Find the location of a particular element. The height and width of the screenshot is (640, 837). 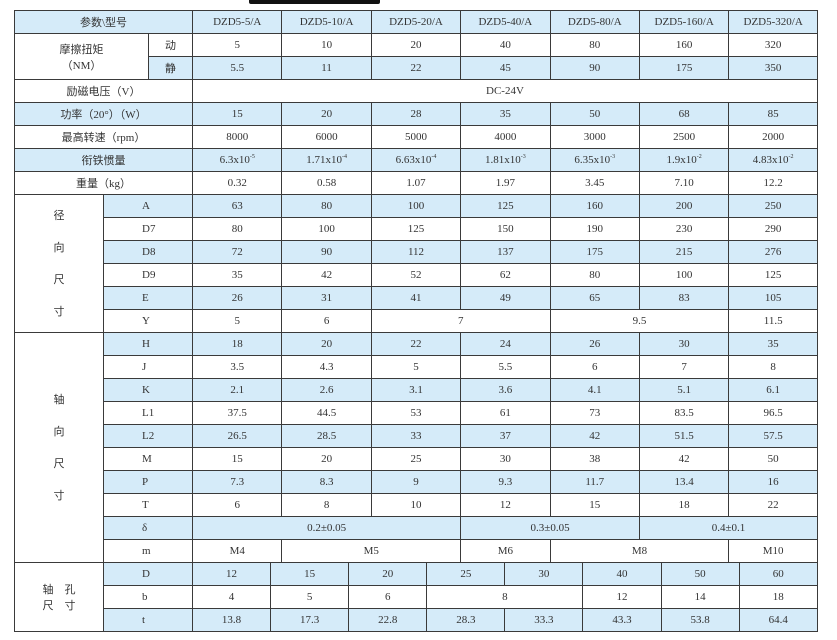

dimension-name: D7 is located at coordinates (148, 229).